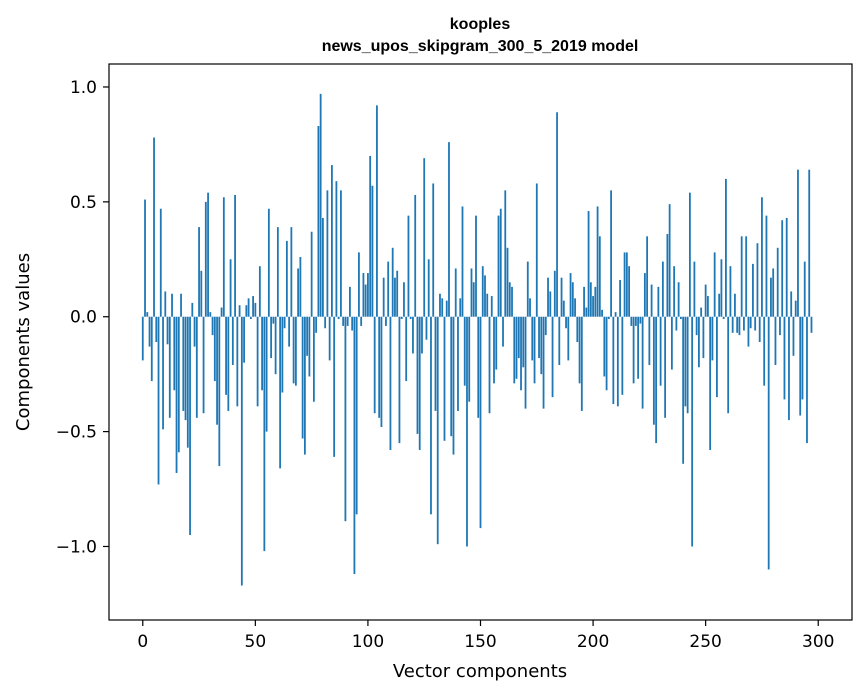 The height and width of the screenshot is (696, 867). I want to click on x-axis: 0 50 100 150 200 250 300, so click(485, 636).